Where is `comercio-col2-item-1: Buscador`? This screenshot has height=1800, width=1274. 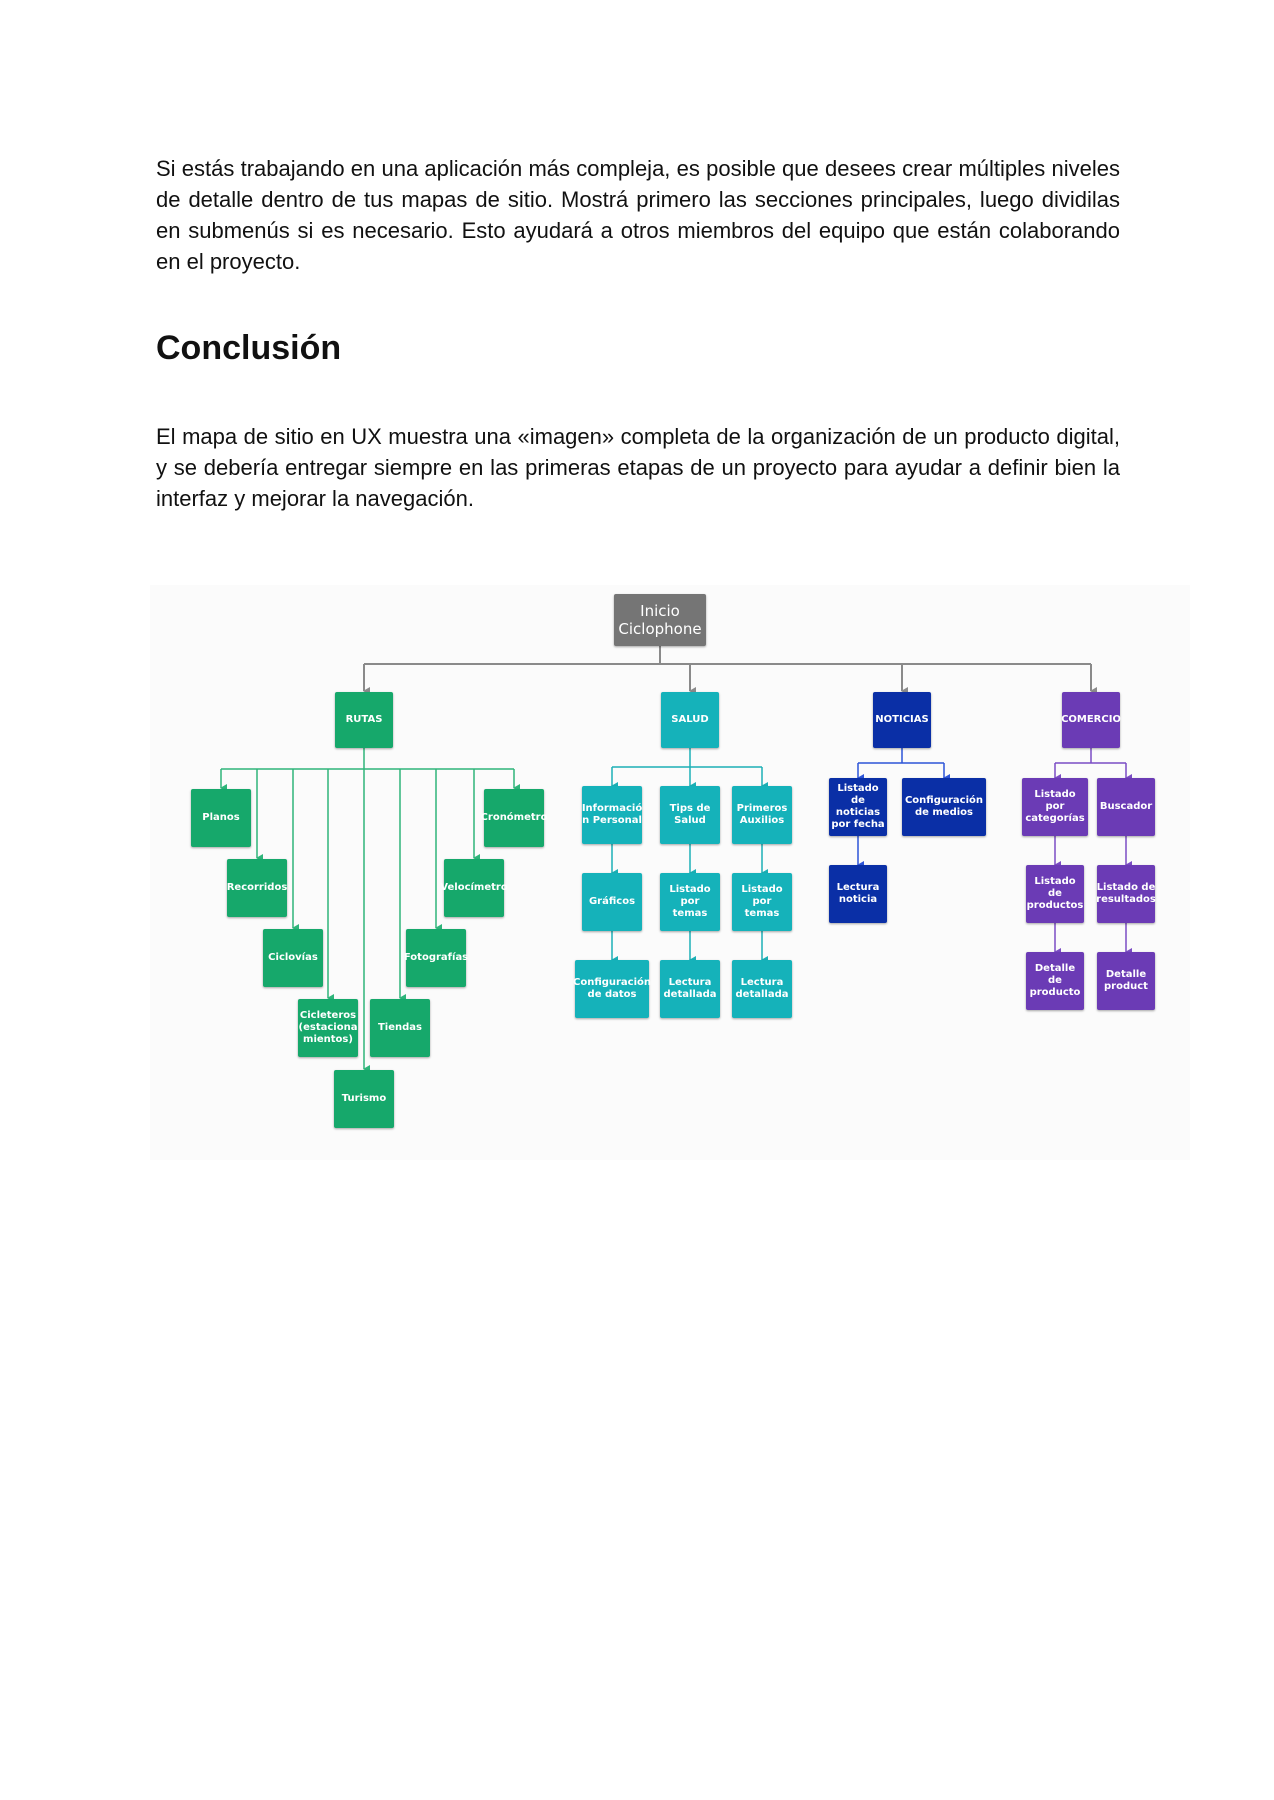 comercio-col2-item-1: Buscador is located at coordinates (1126, 807).